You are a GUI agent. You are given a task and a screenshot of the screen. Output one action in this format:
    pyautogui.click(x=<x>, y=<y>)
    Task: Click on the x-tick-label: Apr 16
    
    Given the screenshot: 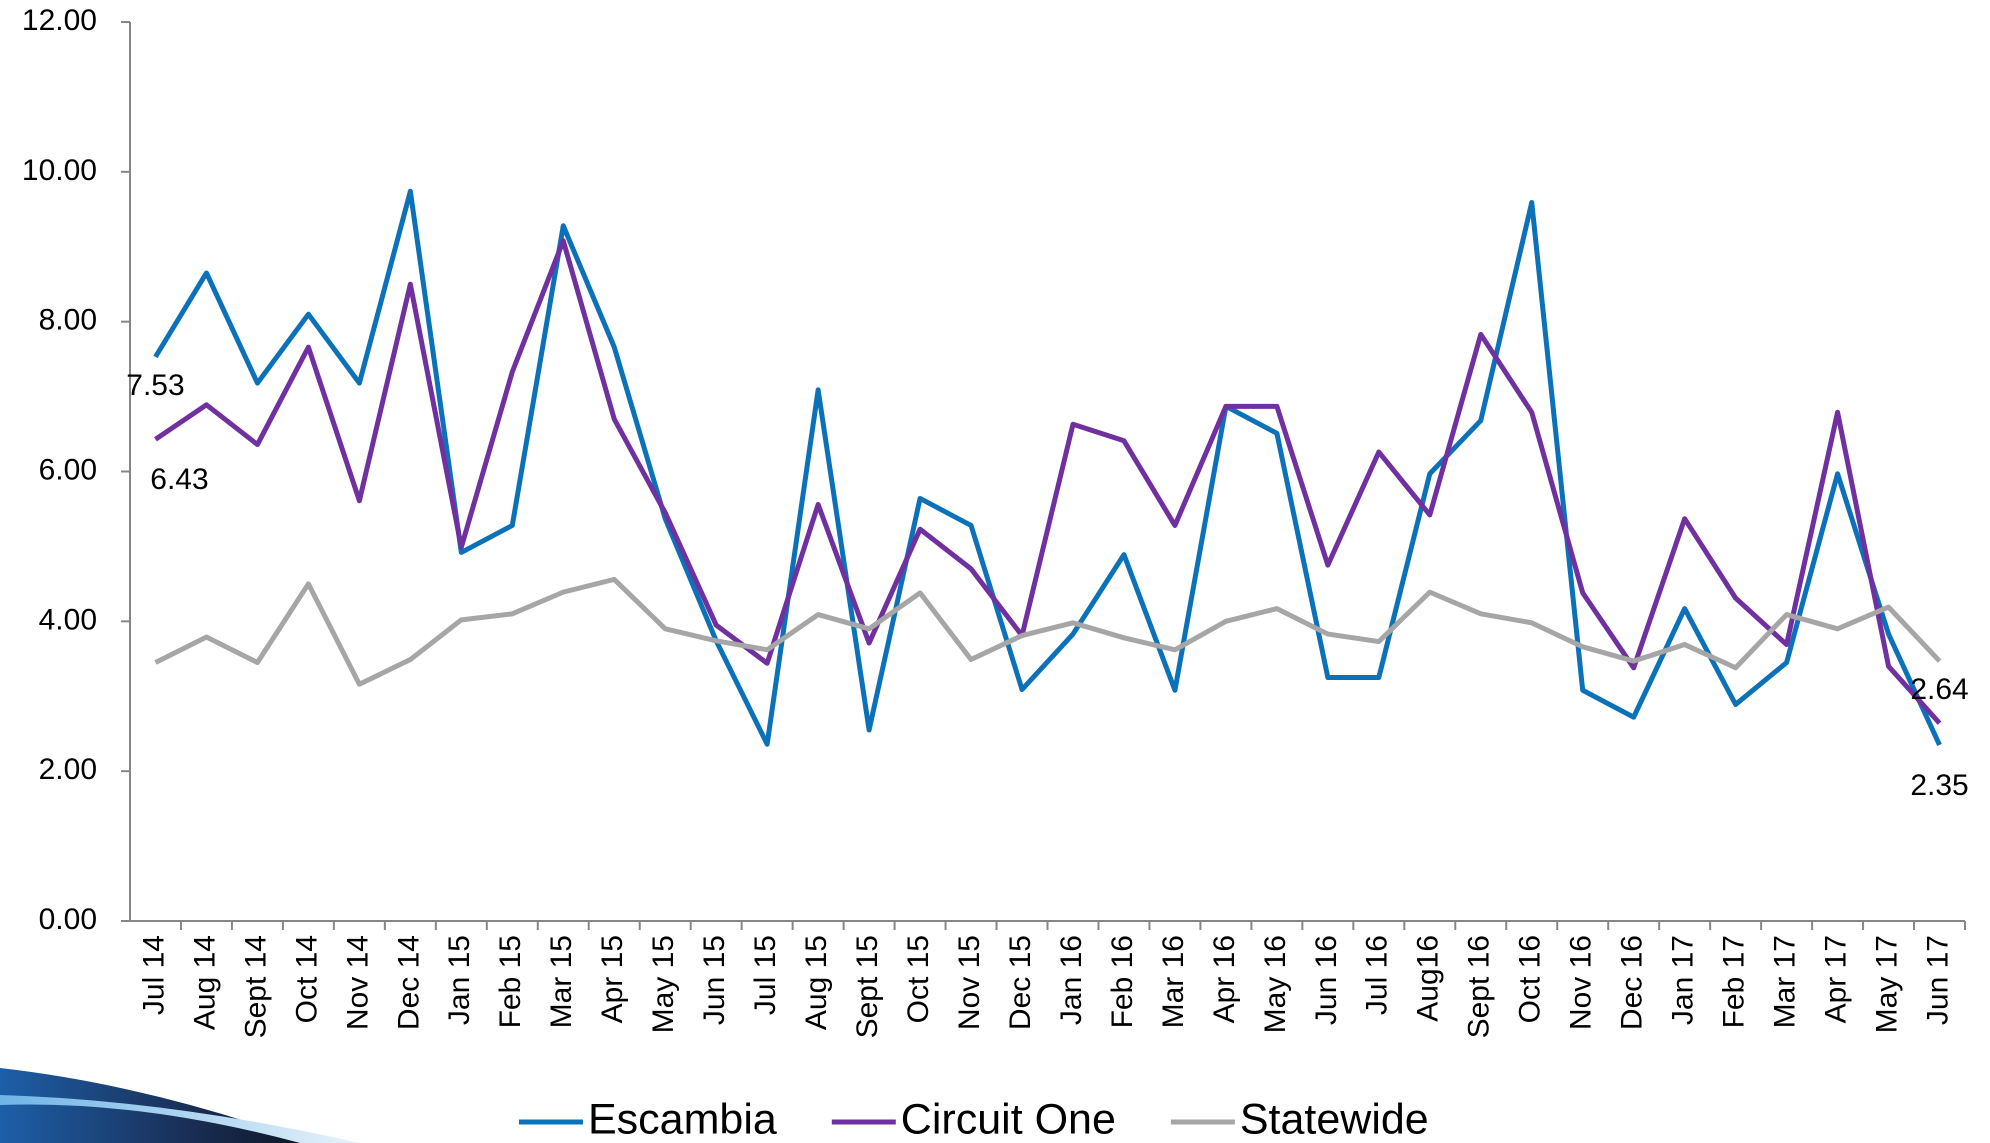 What is the action you would take?
    pyautogui.click(x=1224, y=979)
    